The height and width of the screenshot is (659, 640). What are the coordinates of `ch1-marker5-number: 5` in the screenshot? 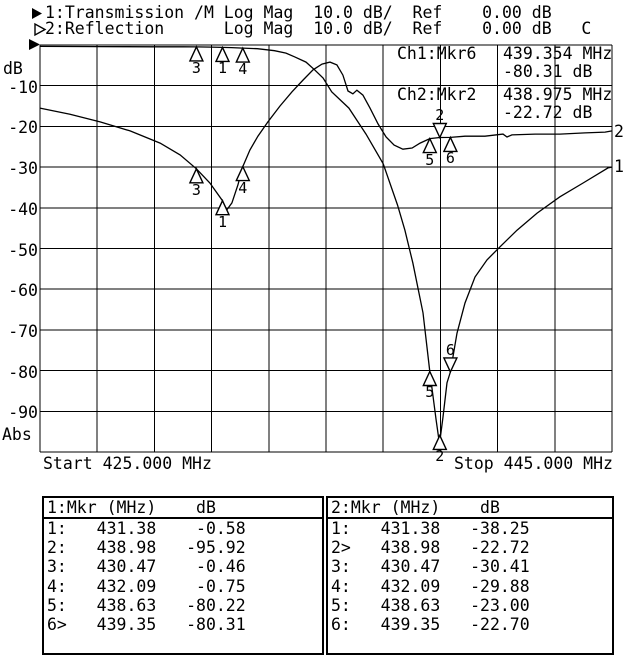 It's located at (430, 392).